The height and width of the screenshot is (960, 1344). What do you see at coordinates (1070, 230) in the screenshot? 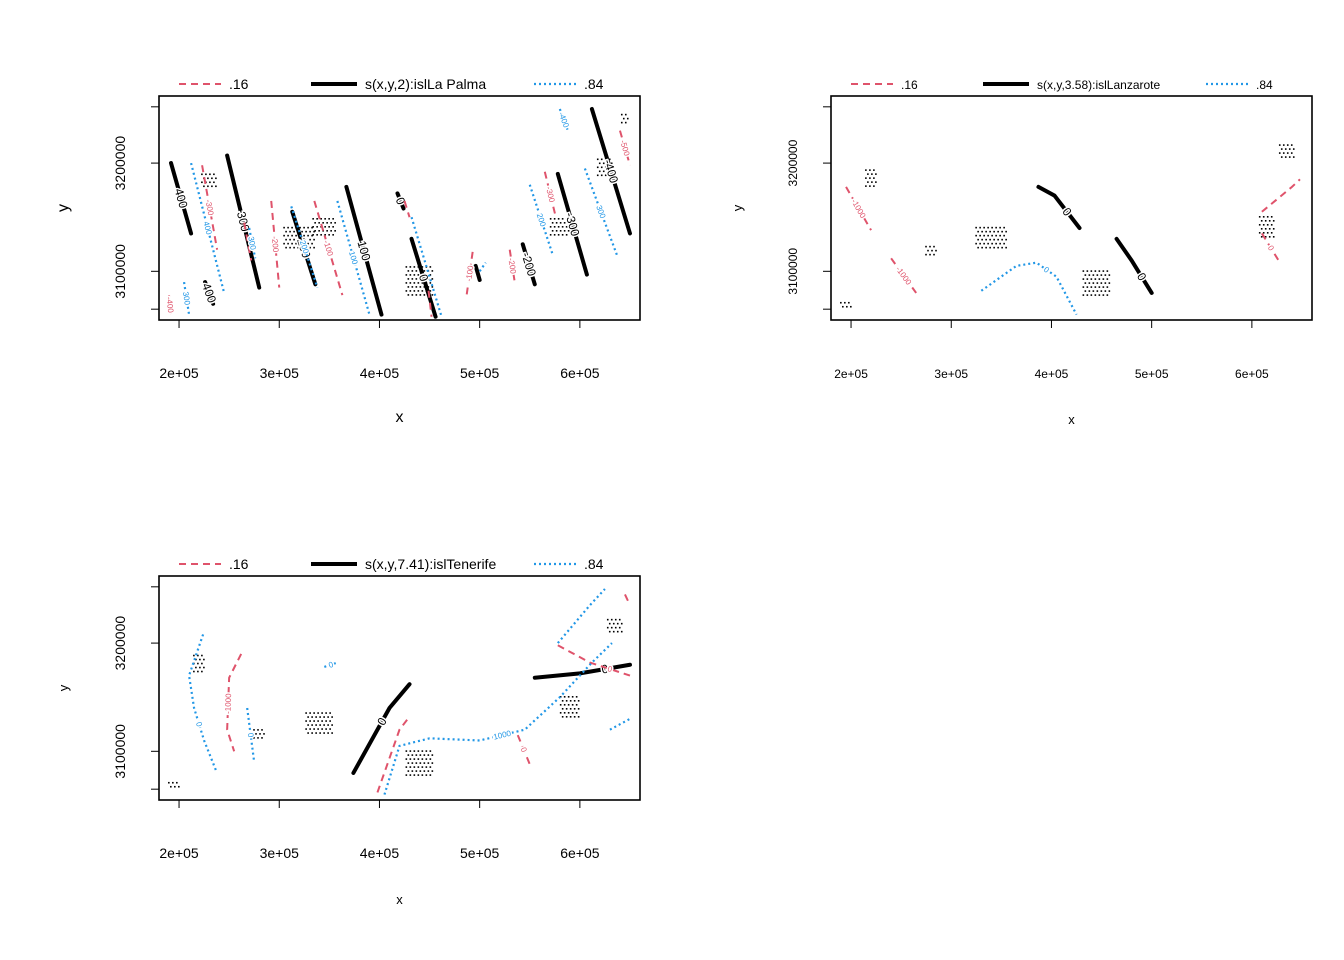
I see `plot-area: 00-1000-100000` at bounding box center [1070, 230].